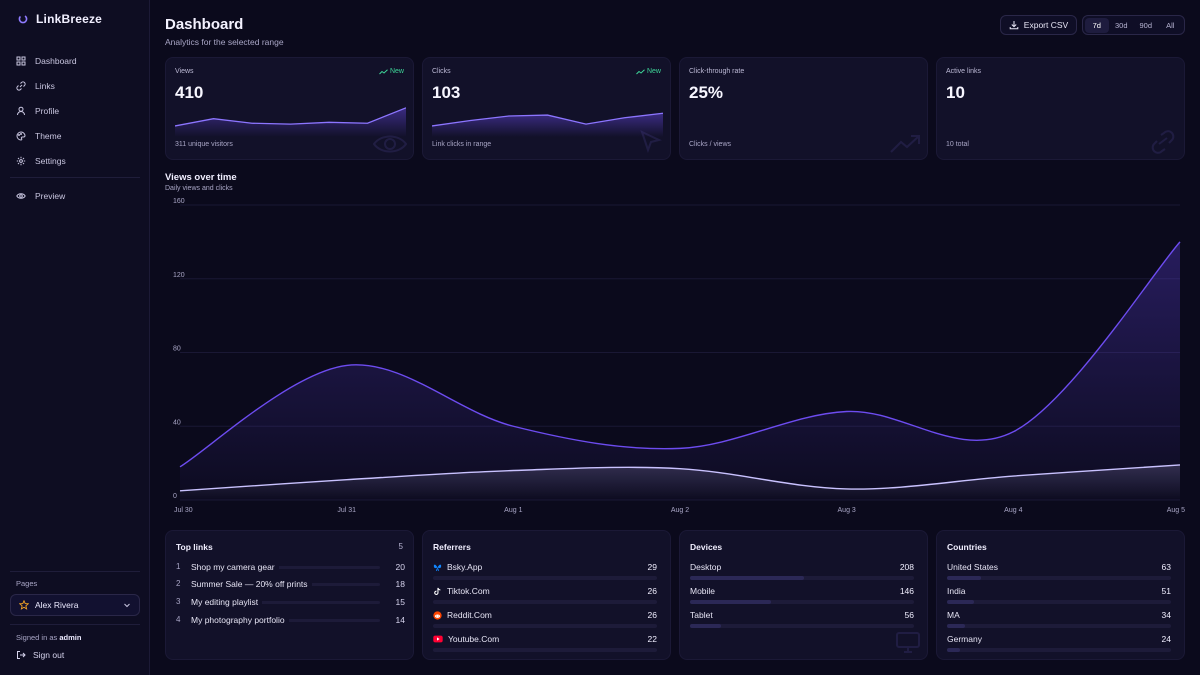 This screenshot has width=1200, height=675. Describe the element at coordinates (204, 144) in the screenshot. I see `stat-footnote: 311 unique visitors` at that location.